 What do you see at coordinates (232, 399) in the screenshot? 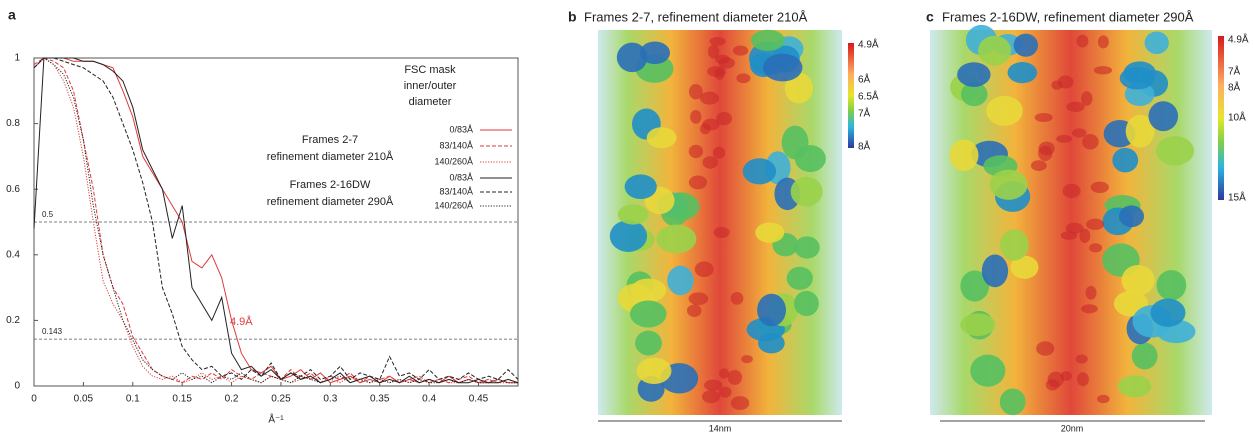
I see `x-tick-label: 0.2` at bounding box center [232, 399].